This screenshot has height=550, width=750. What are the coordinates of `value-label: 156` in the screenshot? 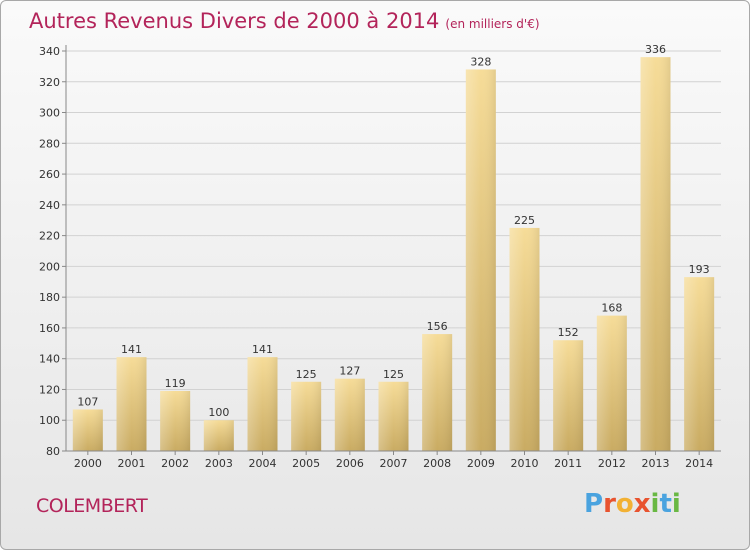 It's located at (437, 326).